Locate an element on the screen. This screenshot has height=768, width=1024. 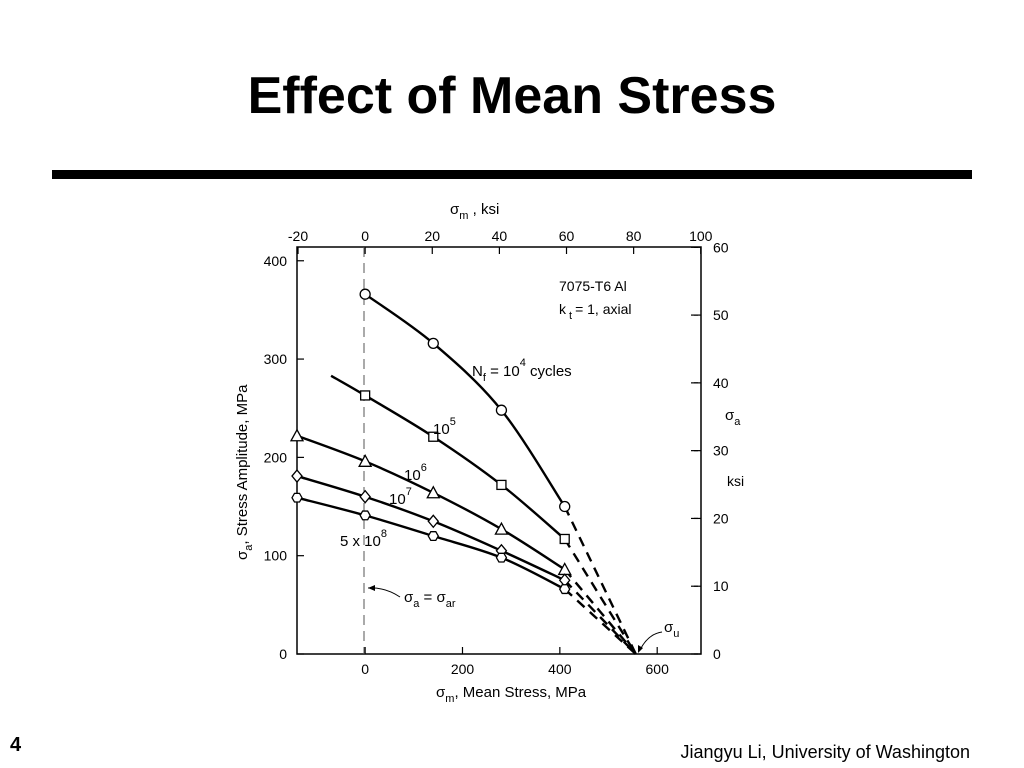
y-left-tick-label: 200 is located at coordinates (276, 457).